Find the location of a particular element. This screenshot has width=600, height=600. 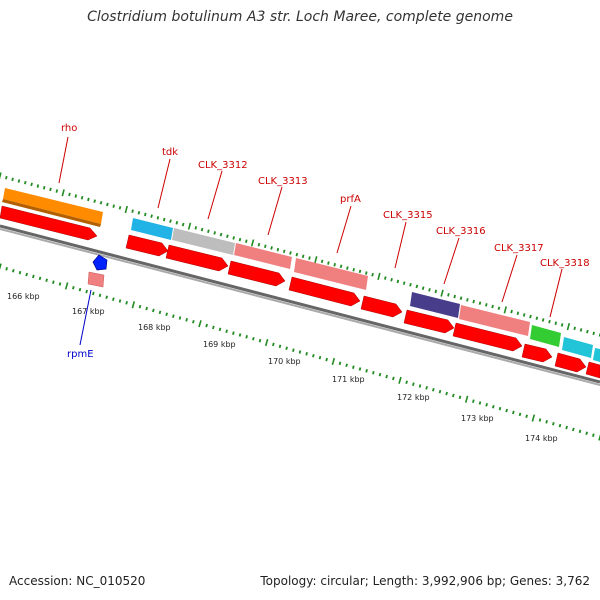

gene-clk3316-feature is located at coordinates (494, 320).